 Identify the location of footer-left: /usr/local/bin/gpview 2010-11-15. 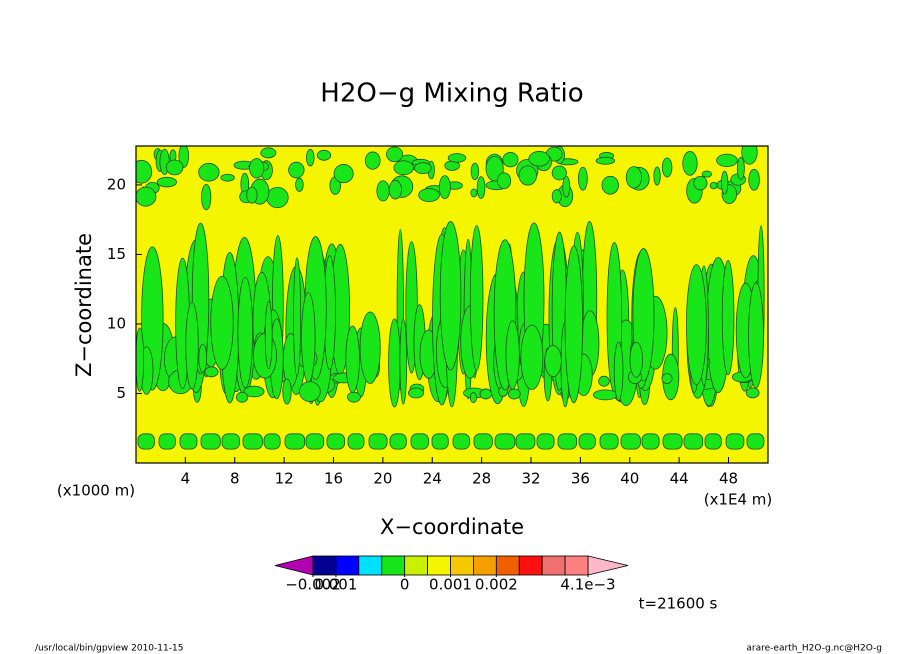
(109, 649).